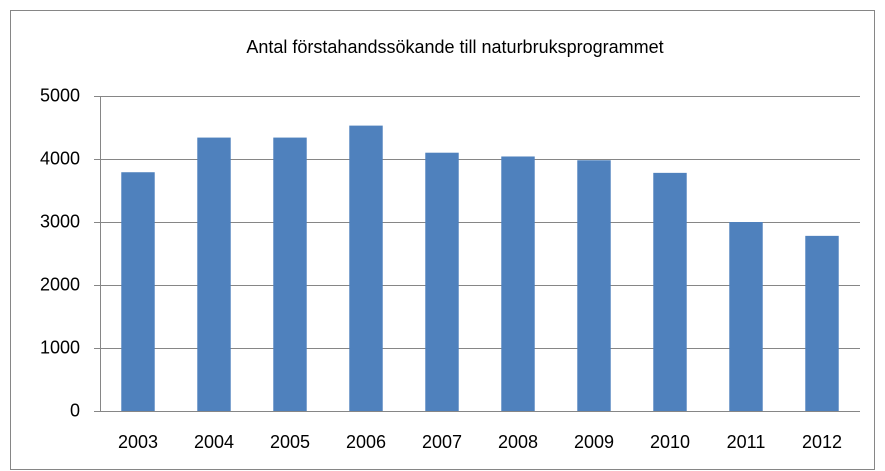 The image size is (885, 471). Describe the element at coordinates (594, 442) in the screenshot. I see `x-tick-label: 2009` at that location.